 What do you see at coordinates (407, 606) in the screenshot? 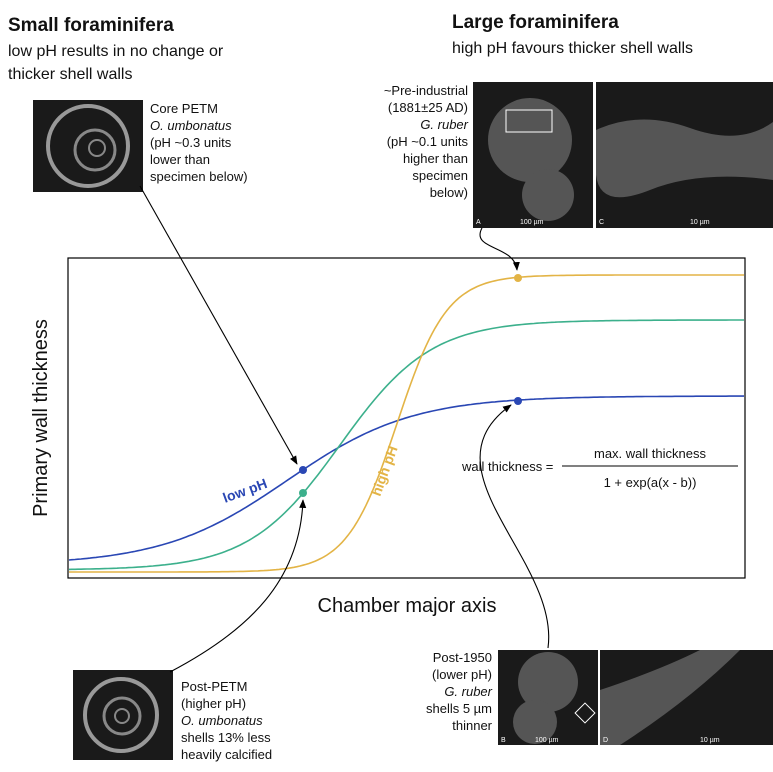
I see `x-axis-label: Chamber major axis` at bounding box center [407, 606].